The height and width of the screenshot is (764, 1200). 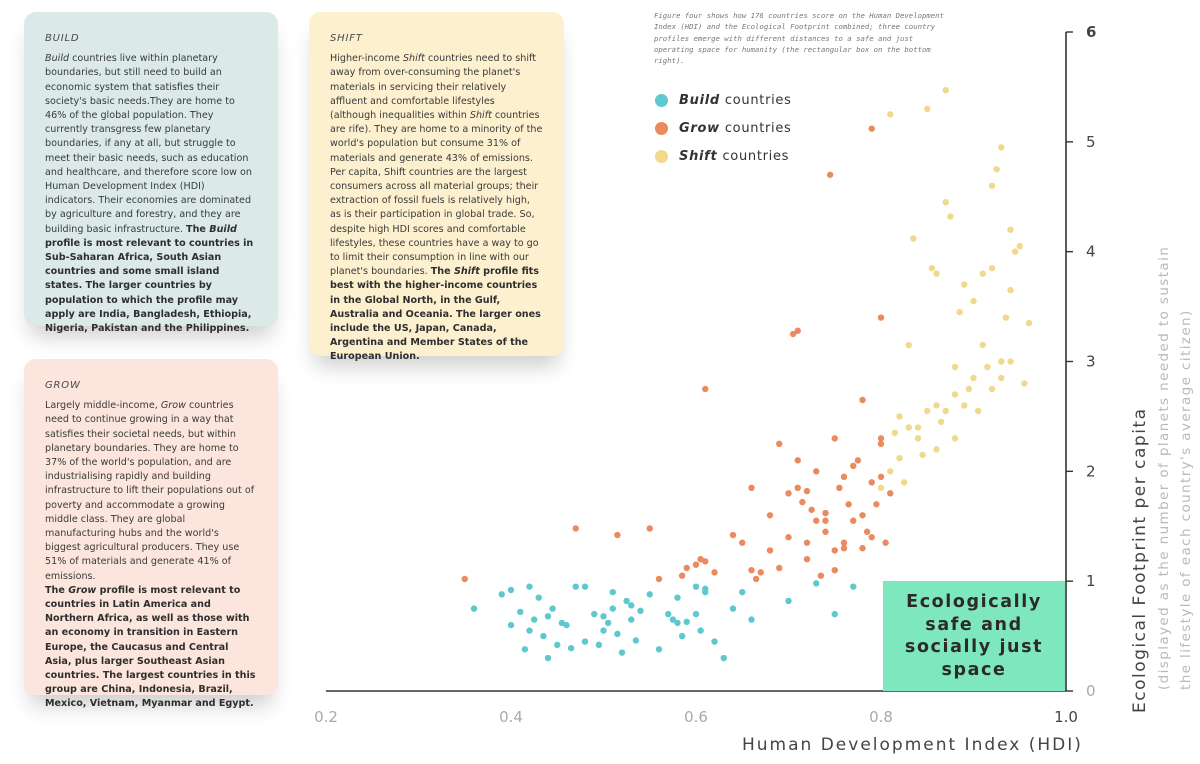 I want to click on legend-dot-build, so click(x=661, y=100).